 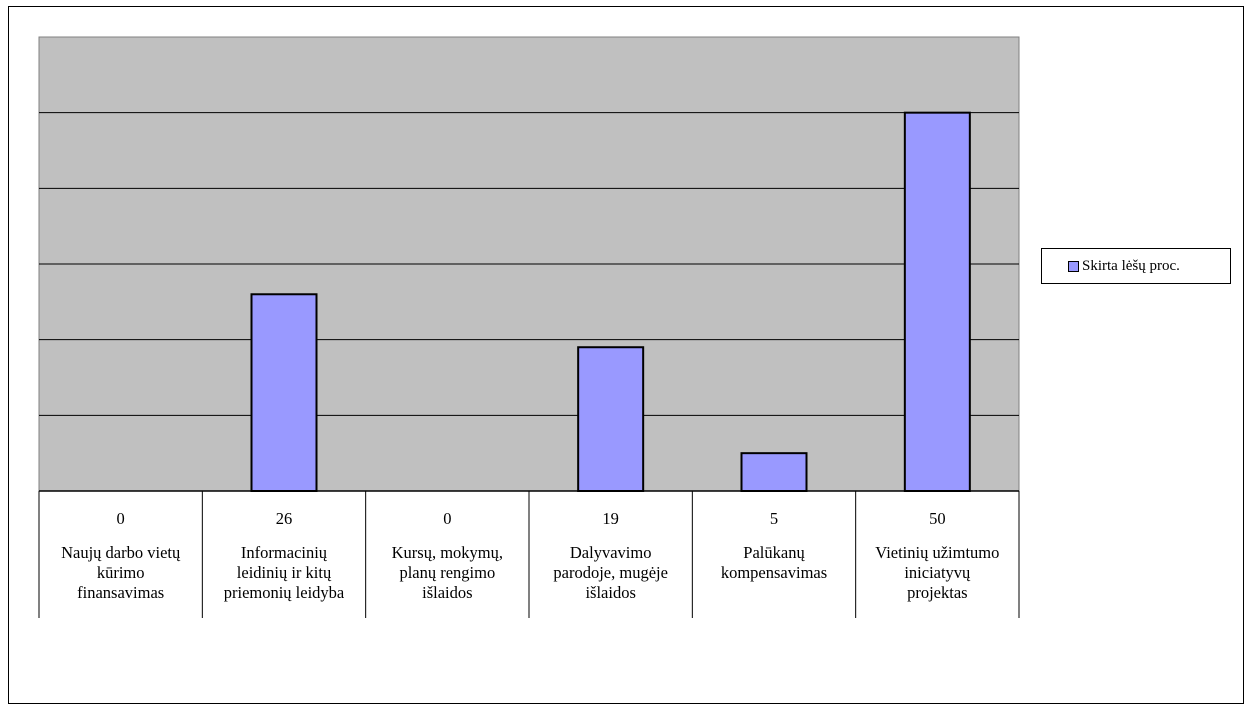 What do you see at coordinates (121, 572) in the screenshot?
I see `category-label: Naujų darbo vietų kūrimo finansavimas` at bounding box center [121, 572].